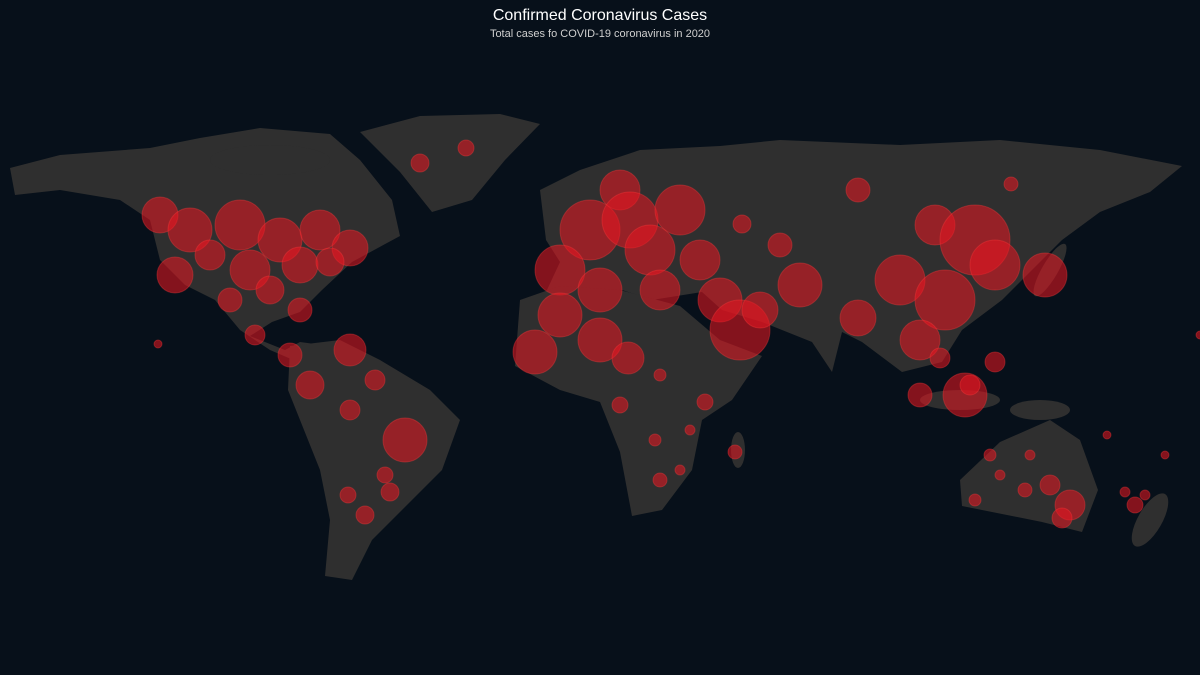 The height and width of the screenshot is (675, 1200). I want to click on arctic-islands, so click(270, 160).